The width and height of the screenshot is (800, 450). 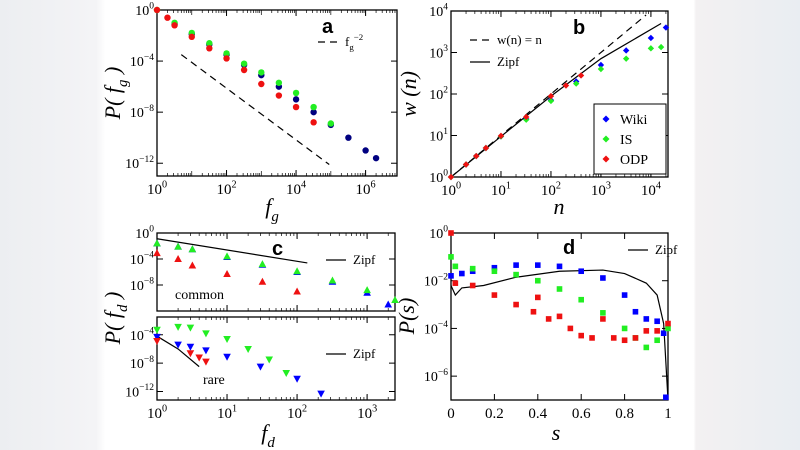 What do you see at coordinates (227, 412) in the screenshot?
I see `x-tick-label: 10¹` at bounding box center [227, 412].